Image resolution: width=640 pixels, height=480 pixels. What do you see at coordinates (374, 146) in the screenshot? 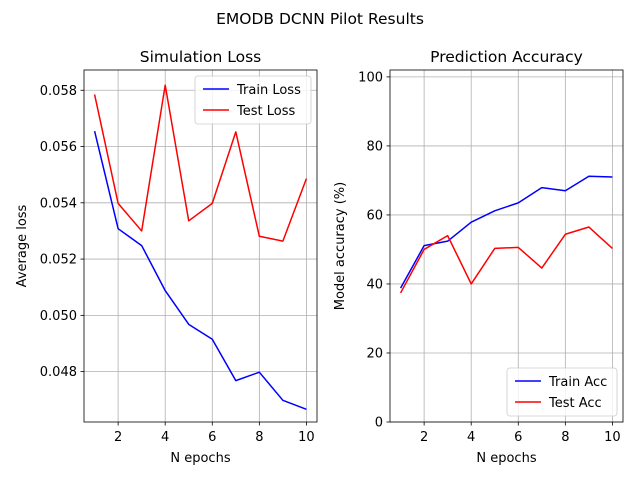
I see `y-tick-label: 80` at bounding box center [374, 146].